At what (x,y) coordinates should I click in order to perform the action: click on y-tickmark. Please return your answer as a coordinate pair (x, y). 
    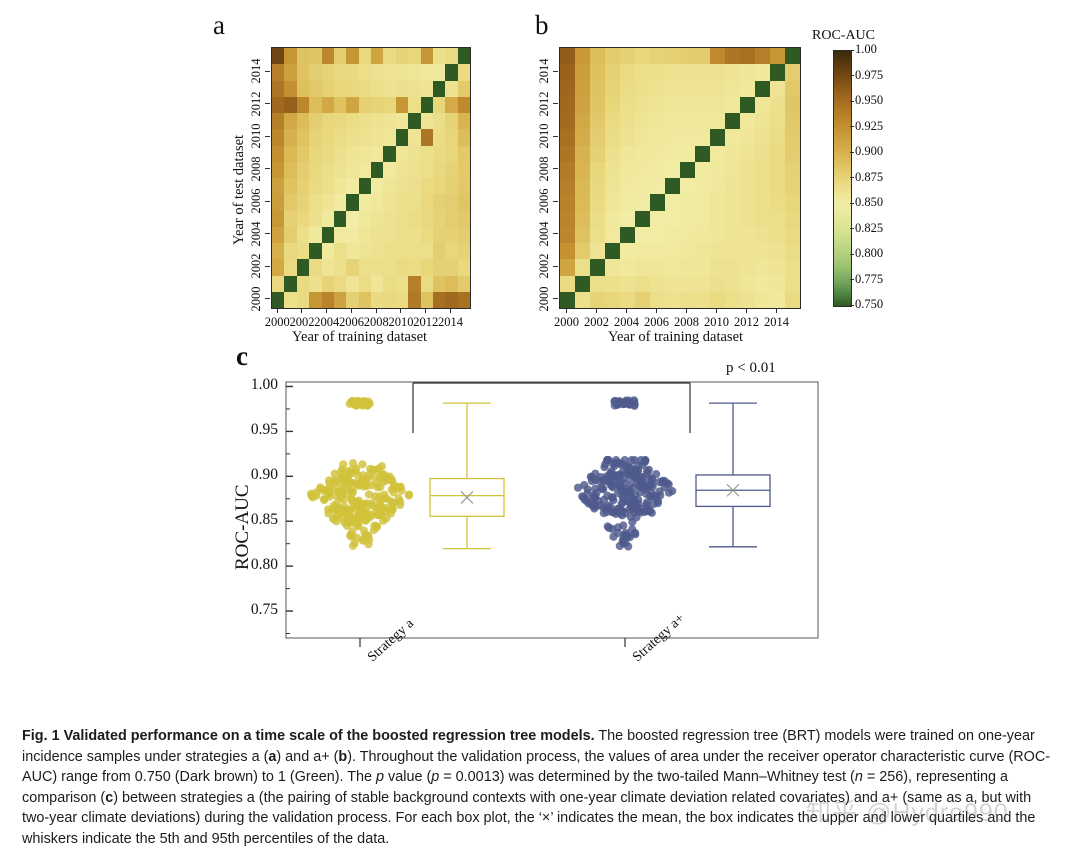
    Looking at the image, I should click on (267, 299).